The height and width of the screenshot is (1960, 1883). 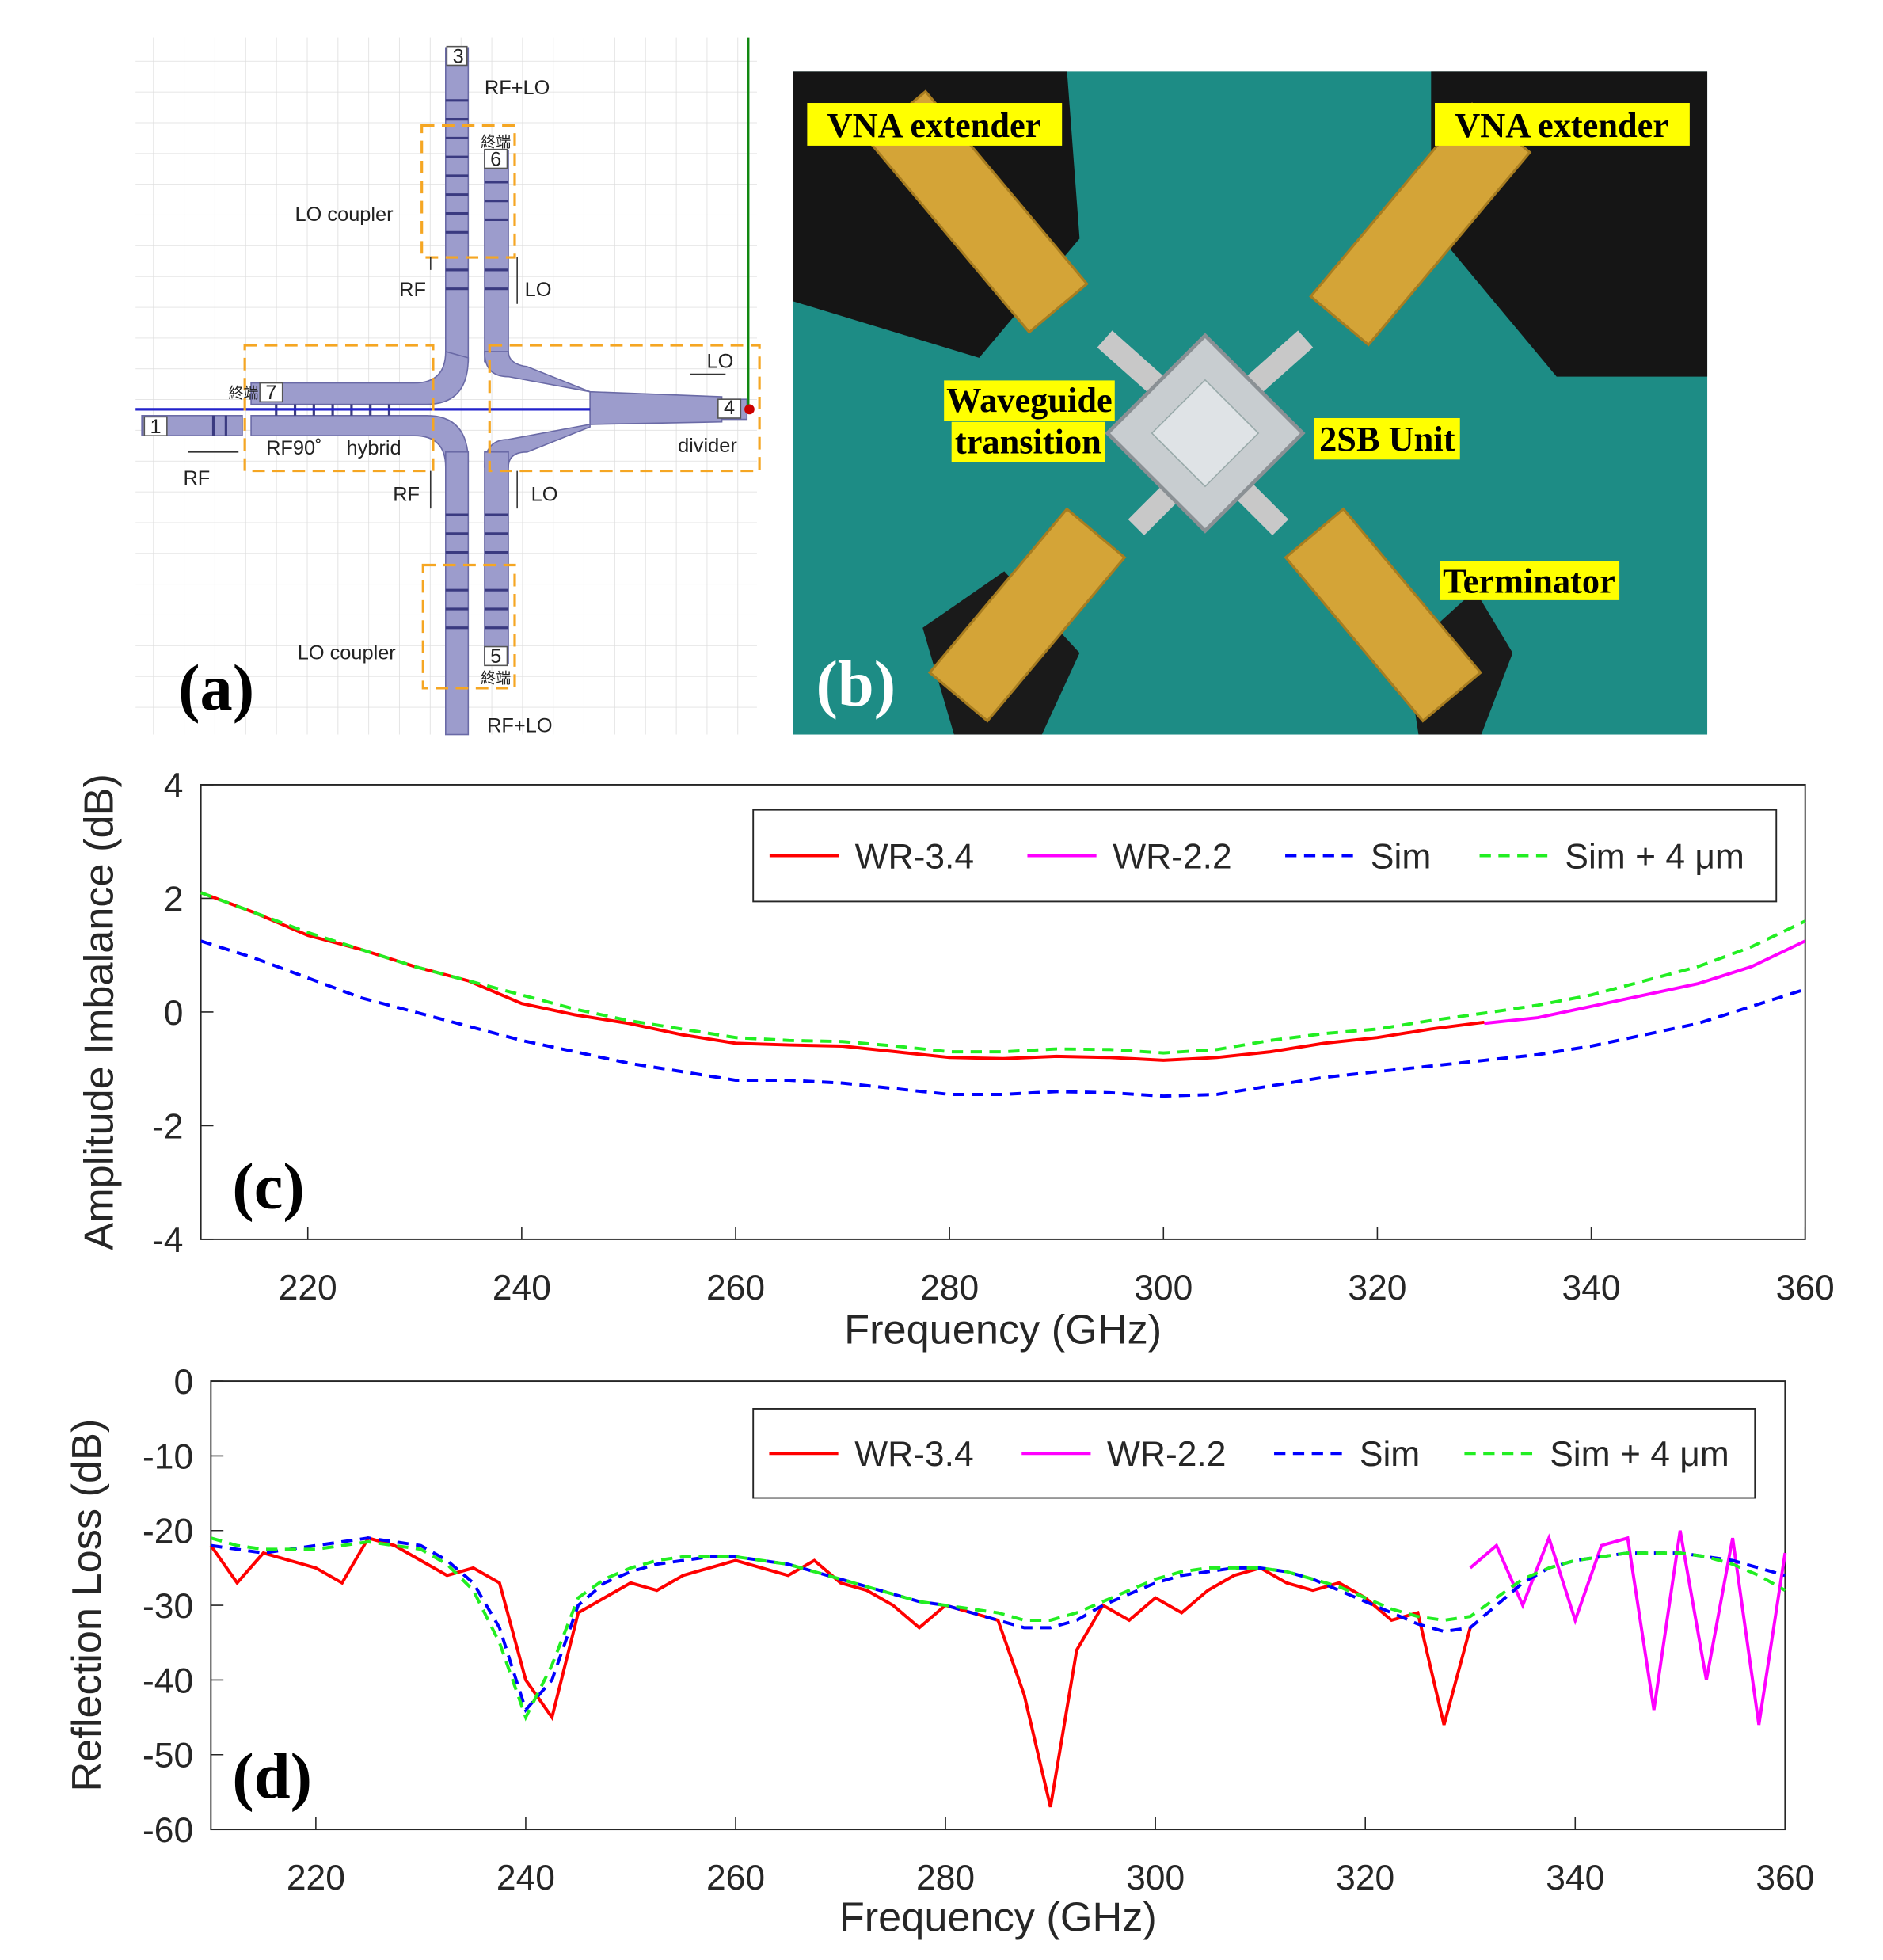 What do you see at coordinates (272, 1776) in the screenshot?
I see `panel-label: (d)` at bounding box center [272, 1776].